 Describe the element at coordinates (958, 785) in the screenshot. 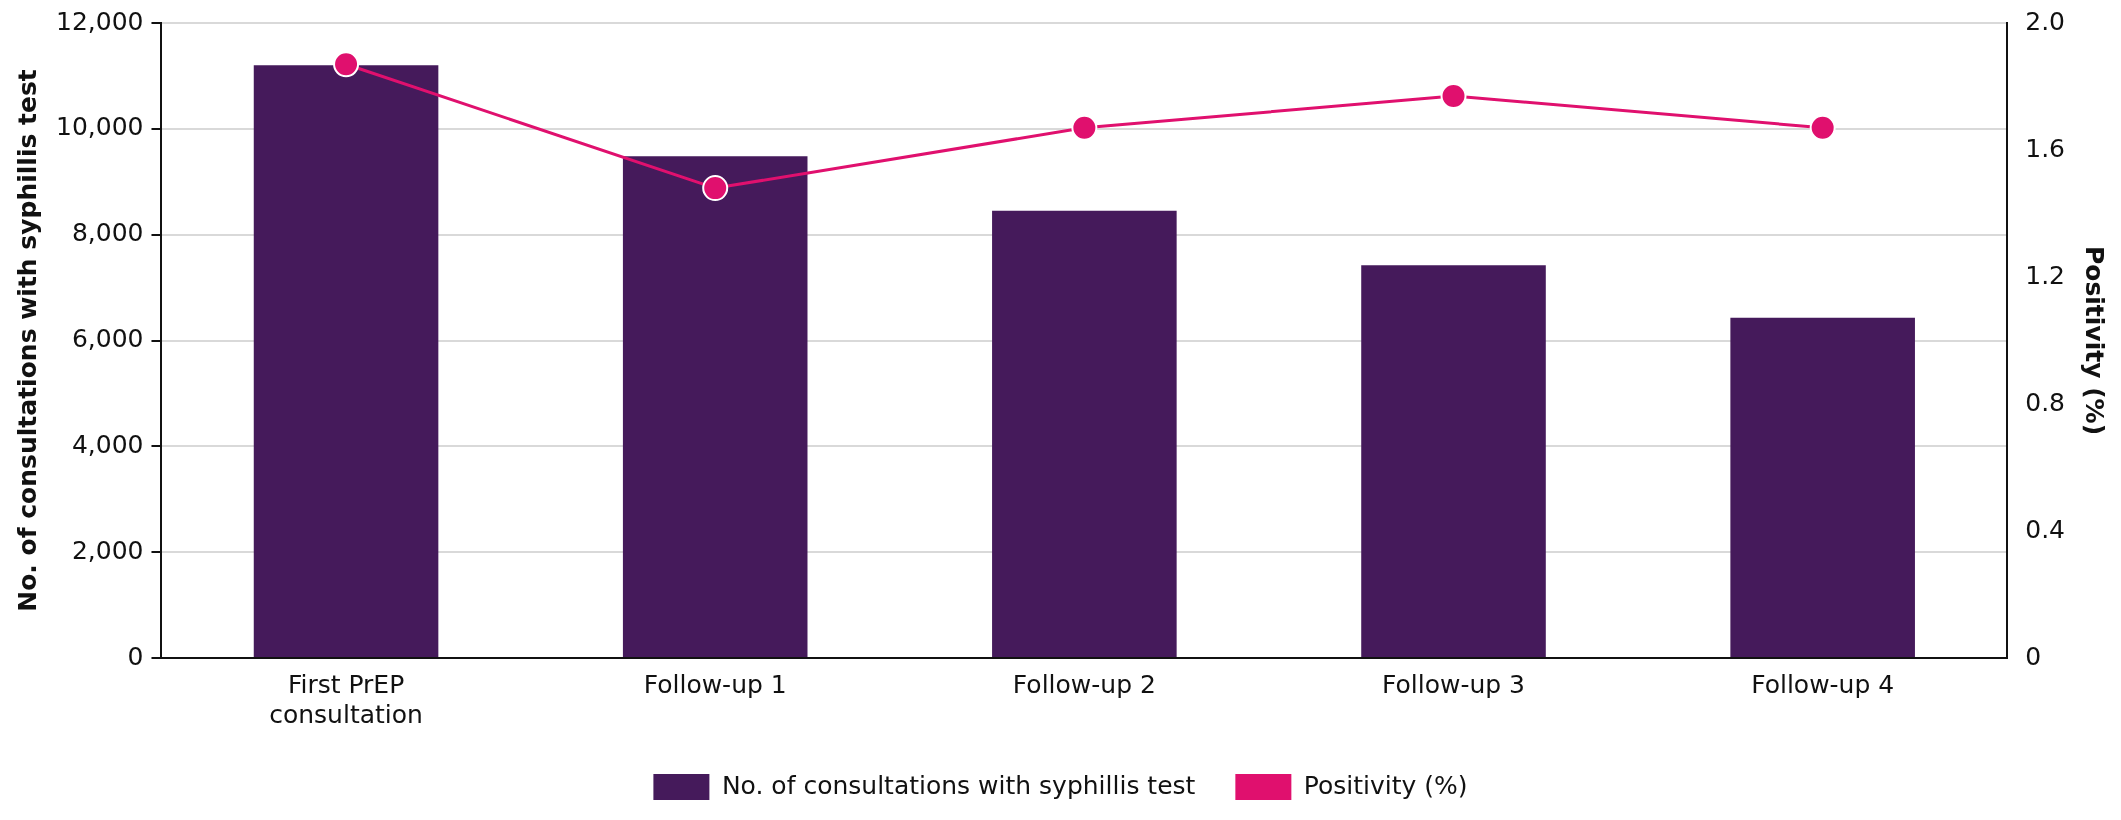

I see `legend-label: No. of consultations with syphillis test` at that location.